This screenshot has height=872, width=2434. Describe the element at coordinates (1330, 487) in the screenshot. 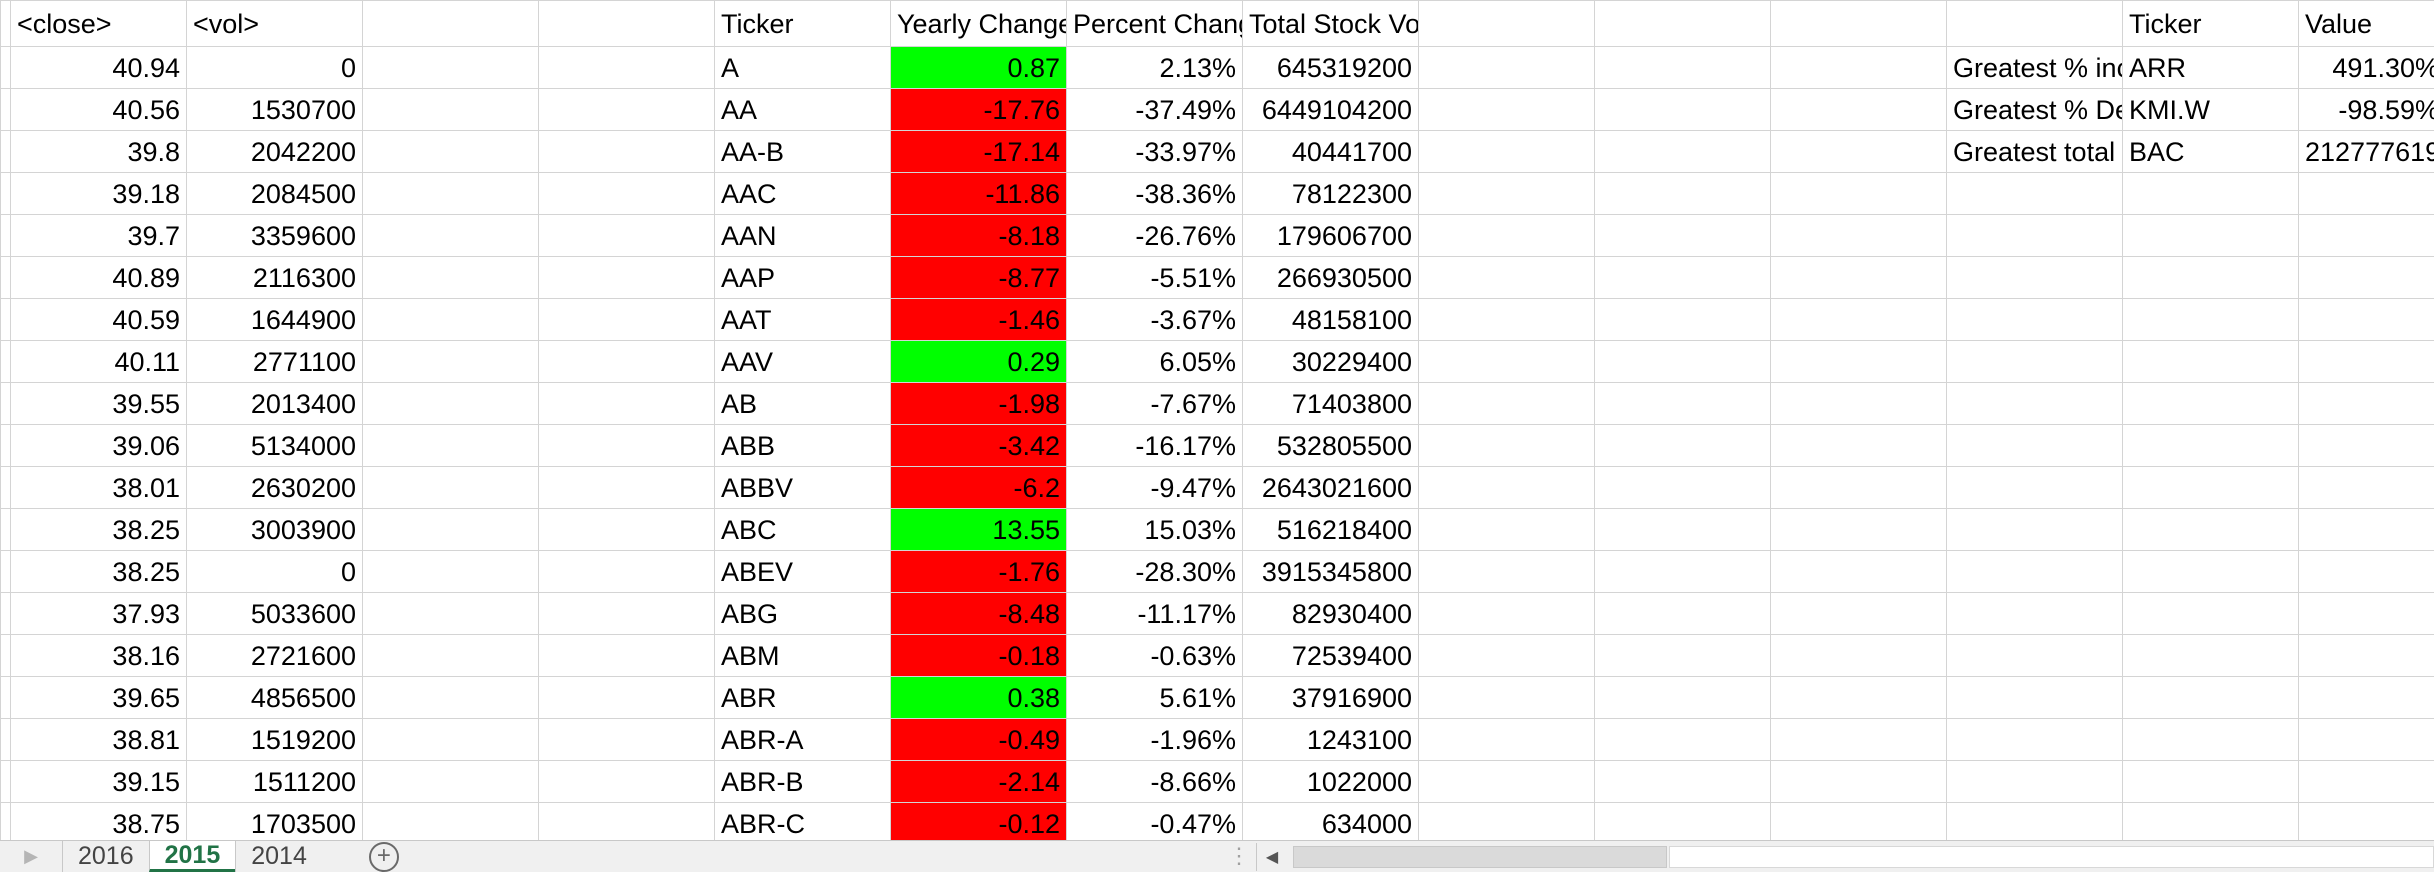

I see `total-volume-cell: 2643021600` at that location.